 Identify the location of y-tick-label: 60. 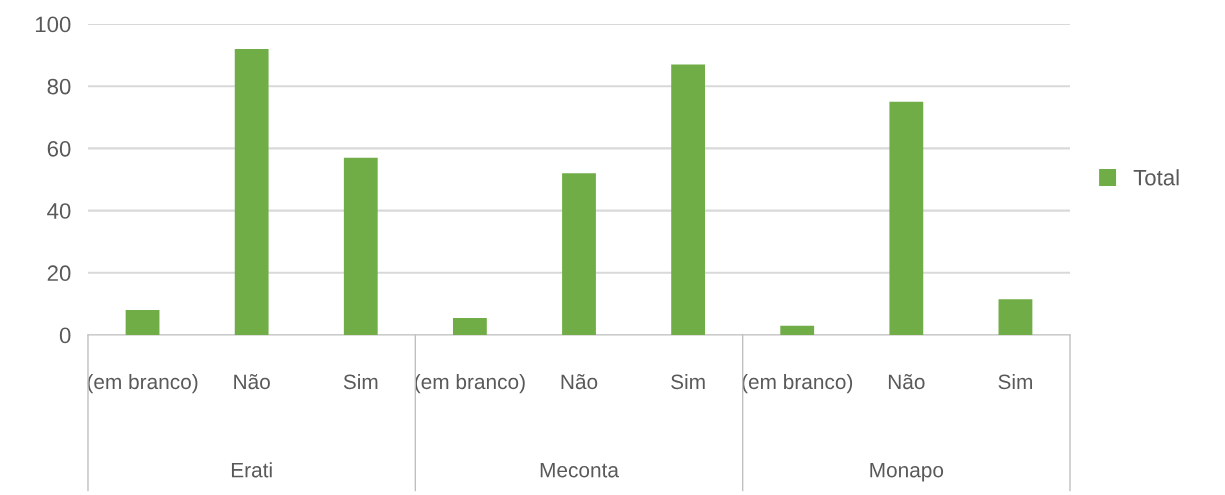
(59, 148).